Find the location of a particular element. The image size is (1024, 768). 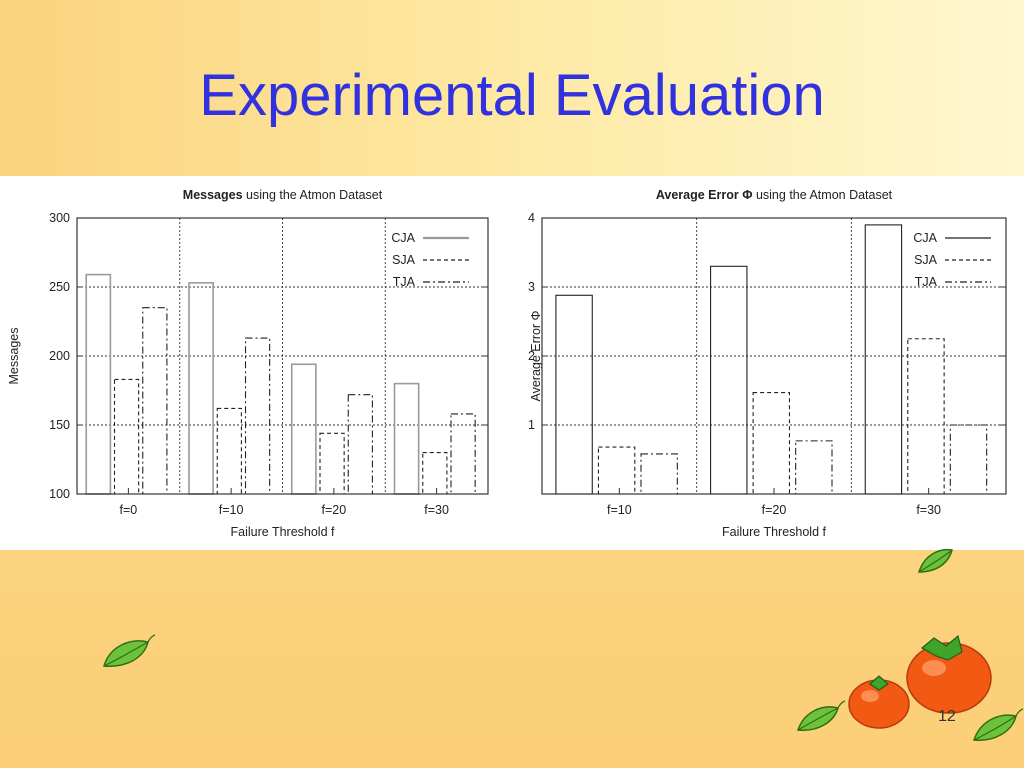

plot-frame is located at coordinates (282, 356).